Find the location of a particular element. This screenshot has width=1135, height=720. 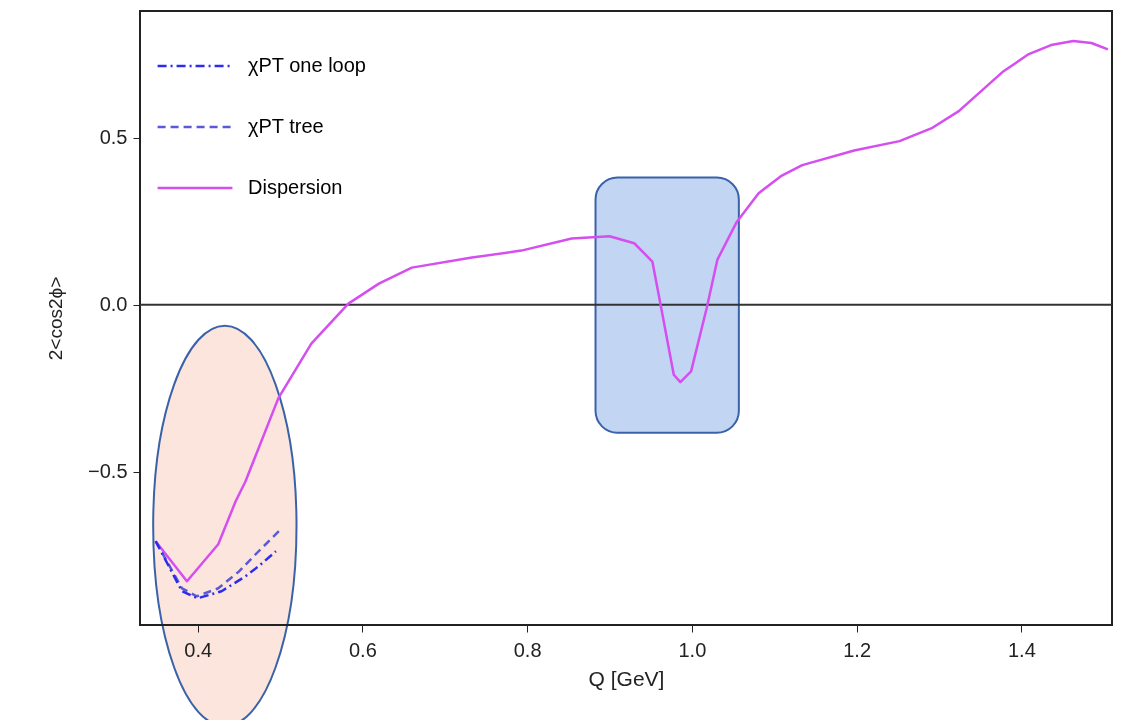

legend-label: χPT one loop is located at coordinates (307, 65).